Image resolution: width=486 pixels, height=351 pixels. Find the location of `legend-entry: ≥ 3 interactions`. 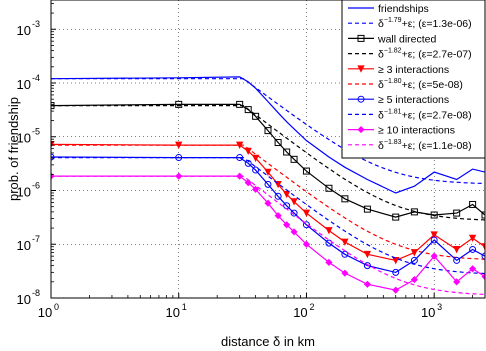

legend-entry: ≥ 3 interactions is located at coordinates (413, 70).